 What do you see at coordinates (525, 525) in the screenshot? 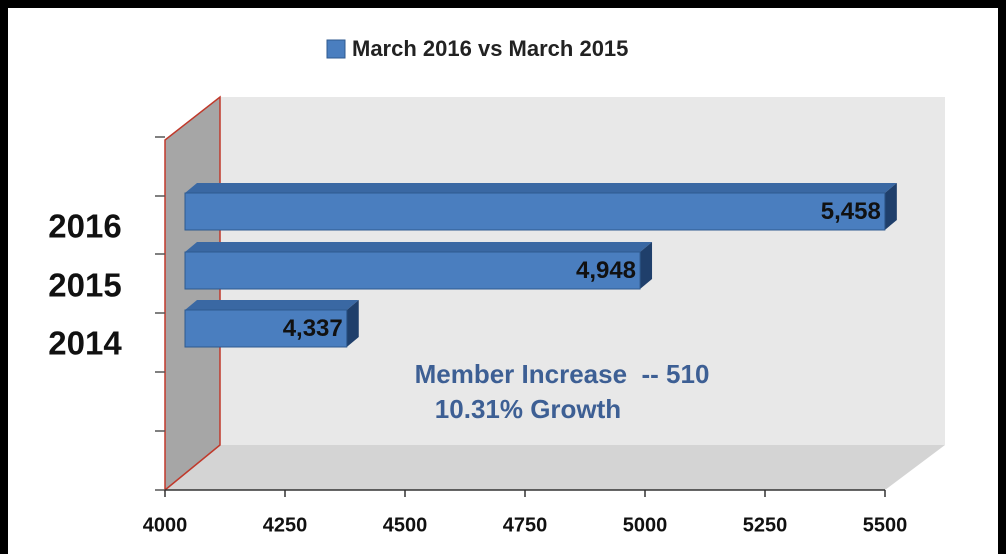
I see `x-tick-label: 4750` at bounding box center [525, 525].